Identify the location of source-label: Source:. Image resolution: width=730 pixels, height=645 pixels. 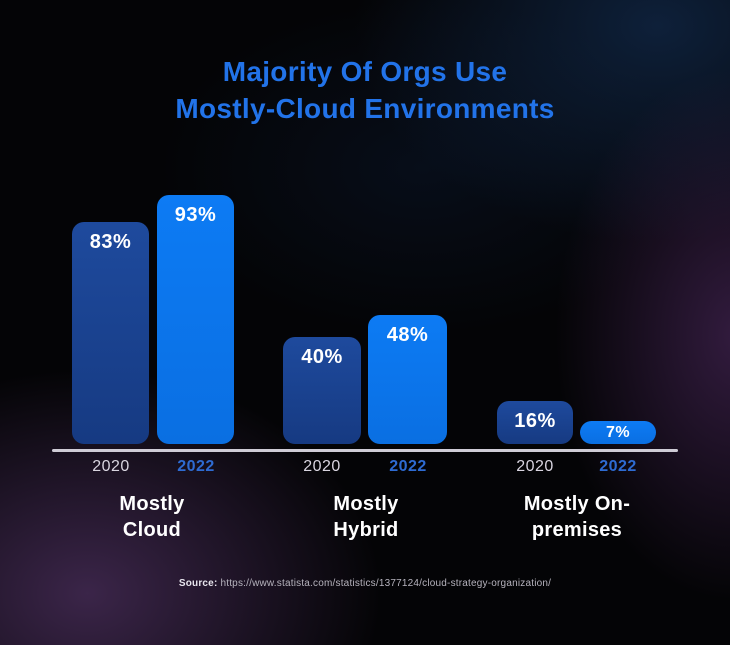
(198, 583).